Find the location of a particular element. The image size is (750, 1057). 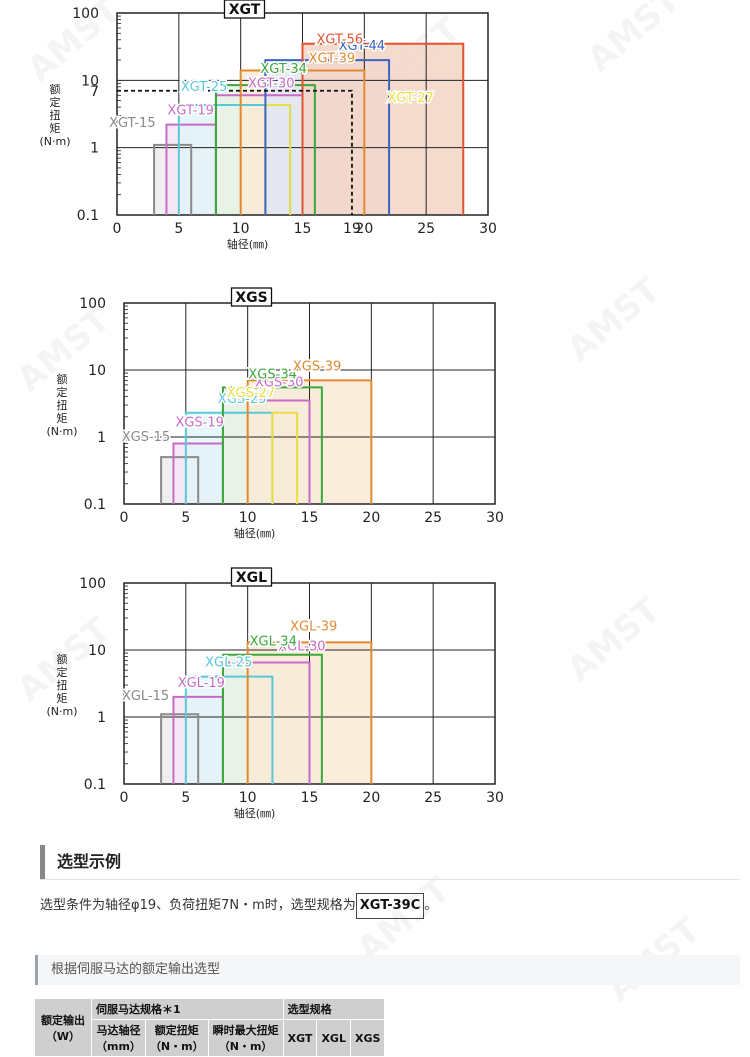

series-label: XGS-39 is located at coordinates (317, 366).